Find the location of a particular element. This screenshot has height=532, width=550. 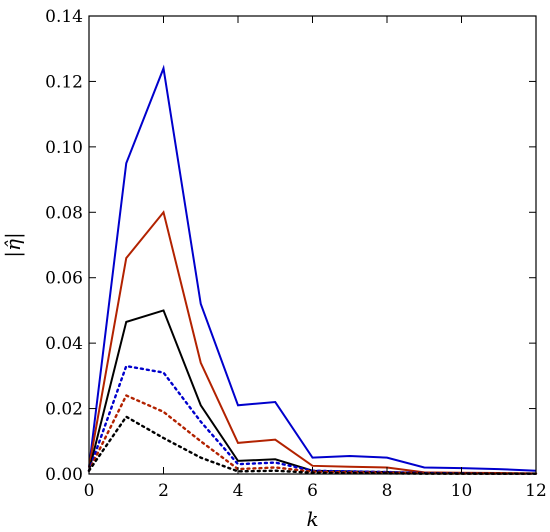

y-axis-label: |η̂| is located at coordinates (13, 244).